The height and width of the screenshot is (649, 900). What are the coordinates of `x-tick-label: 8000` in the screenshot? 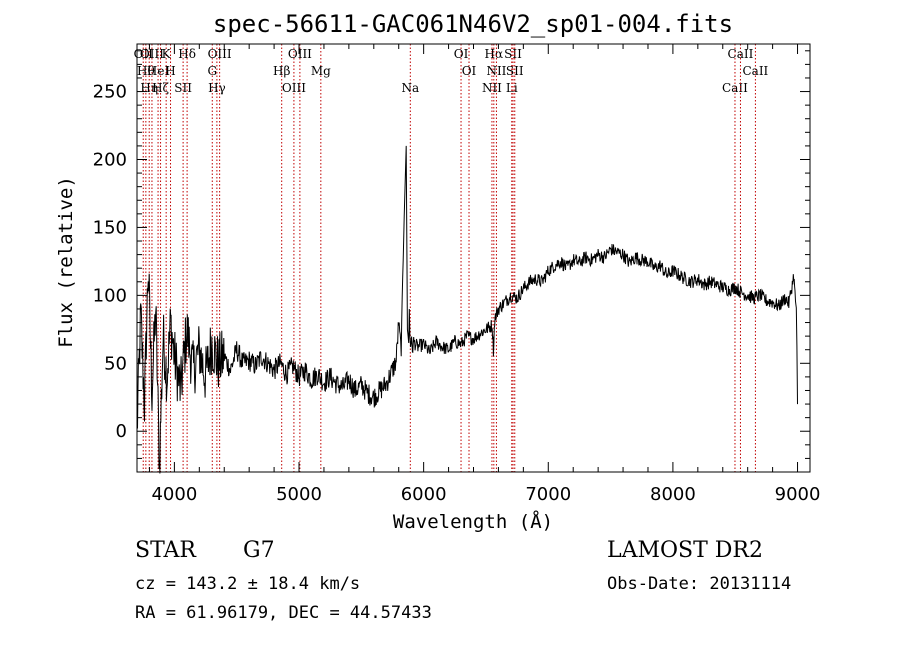 It's located at (673, 494).